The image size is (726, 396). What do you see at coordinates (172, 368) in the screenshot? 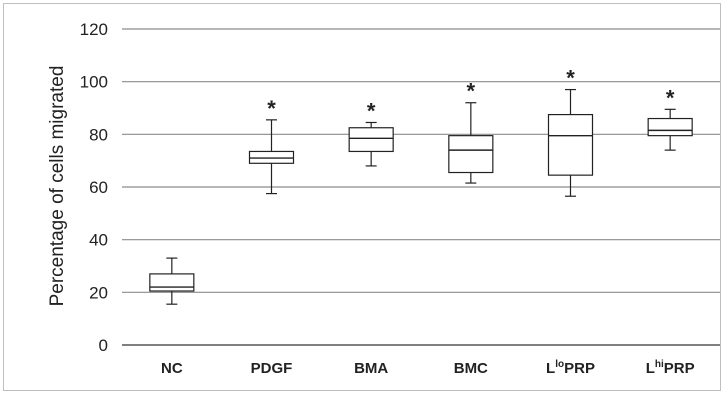
I see `x-tick-label-0: NC` at bounding box center [172, 368].